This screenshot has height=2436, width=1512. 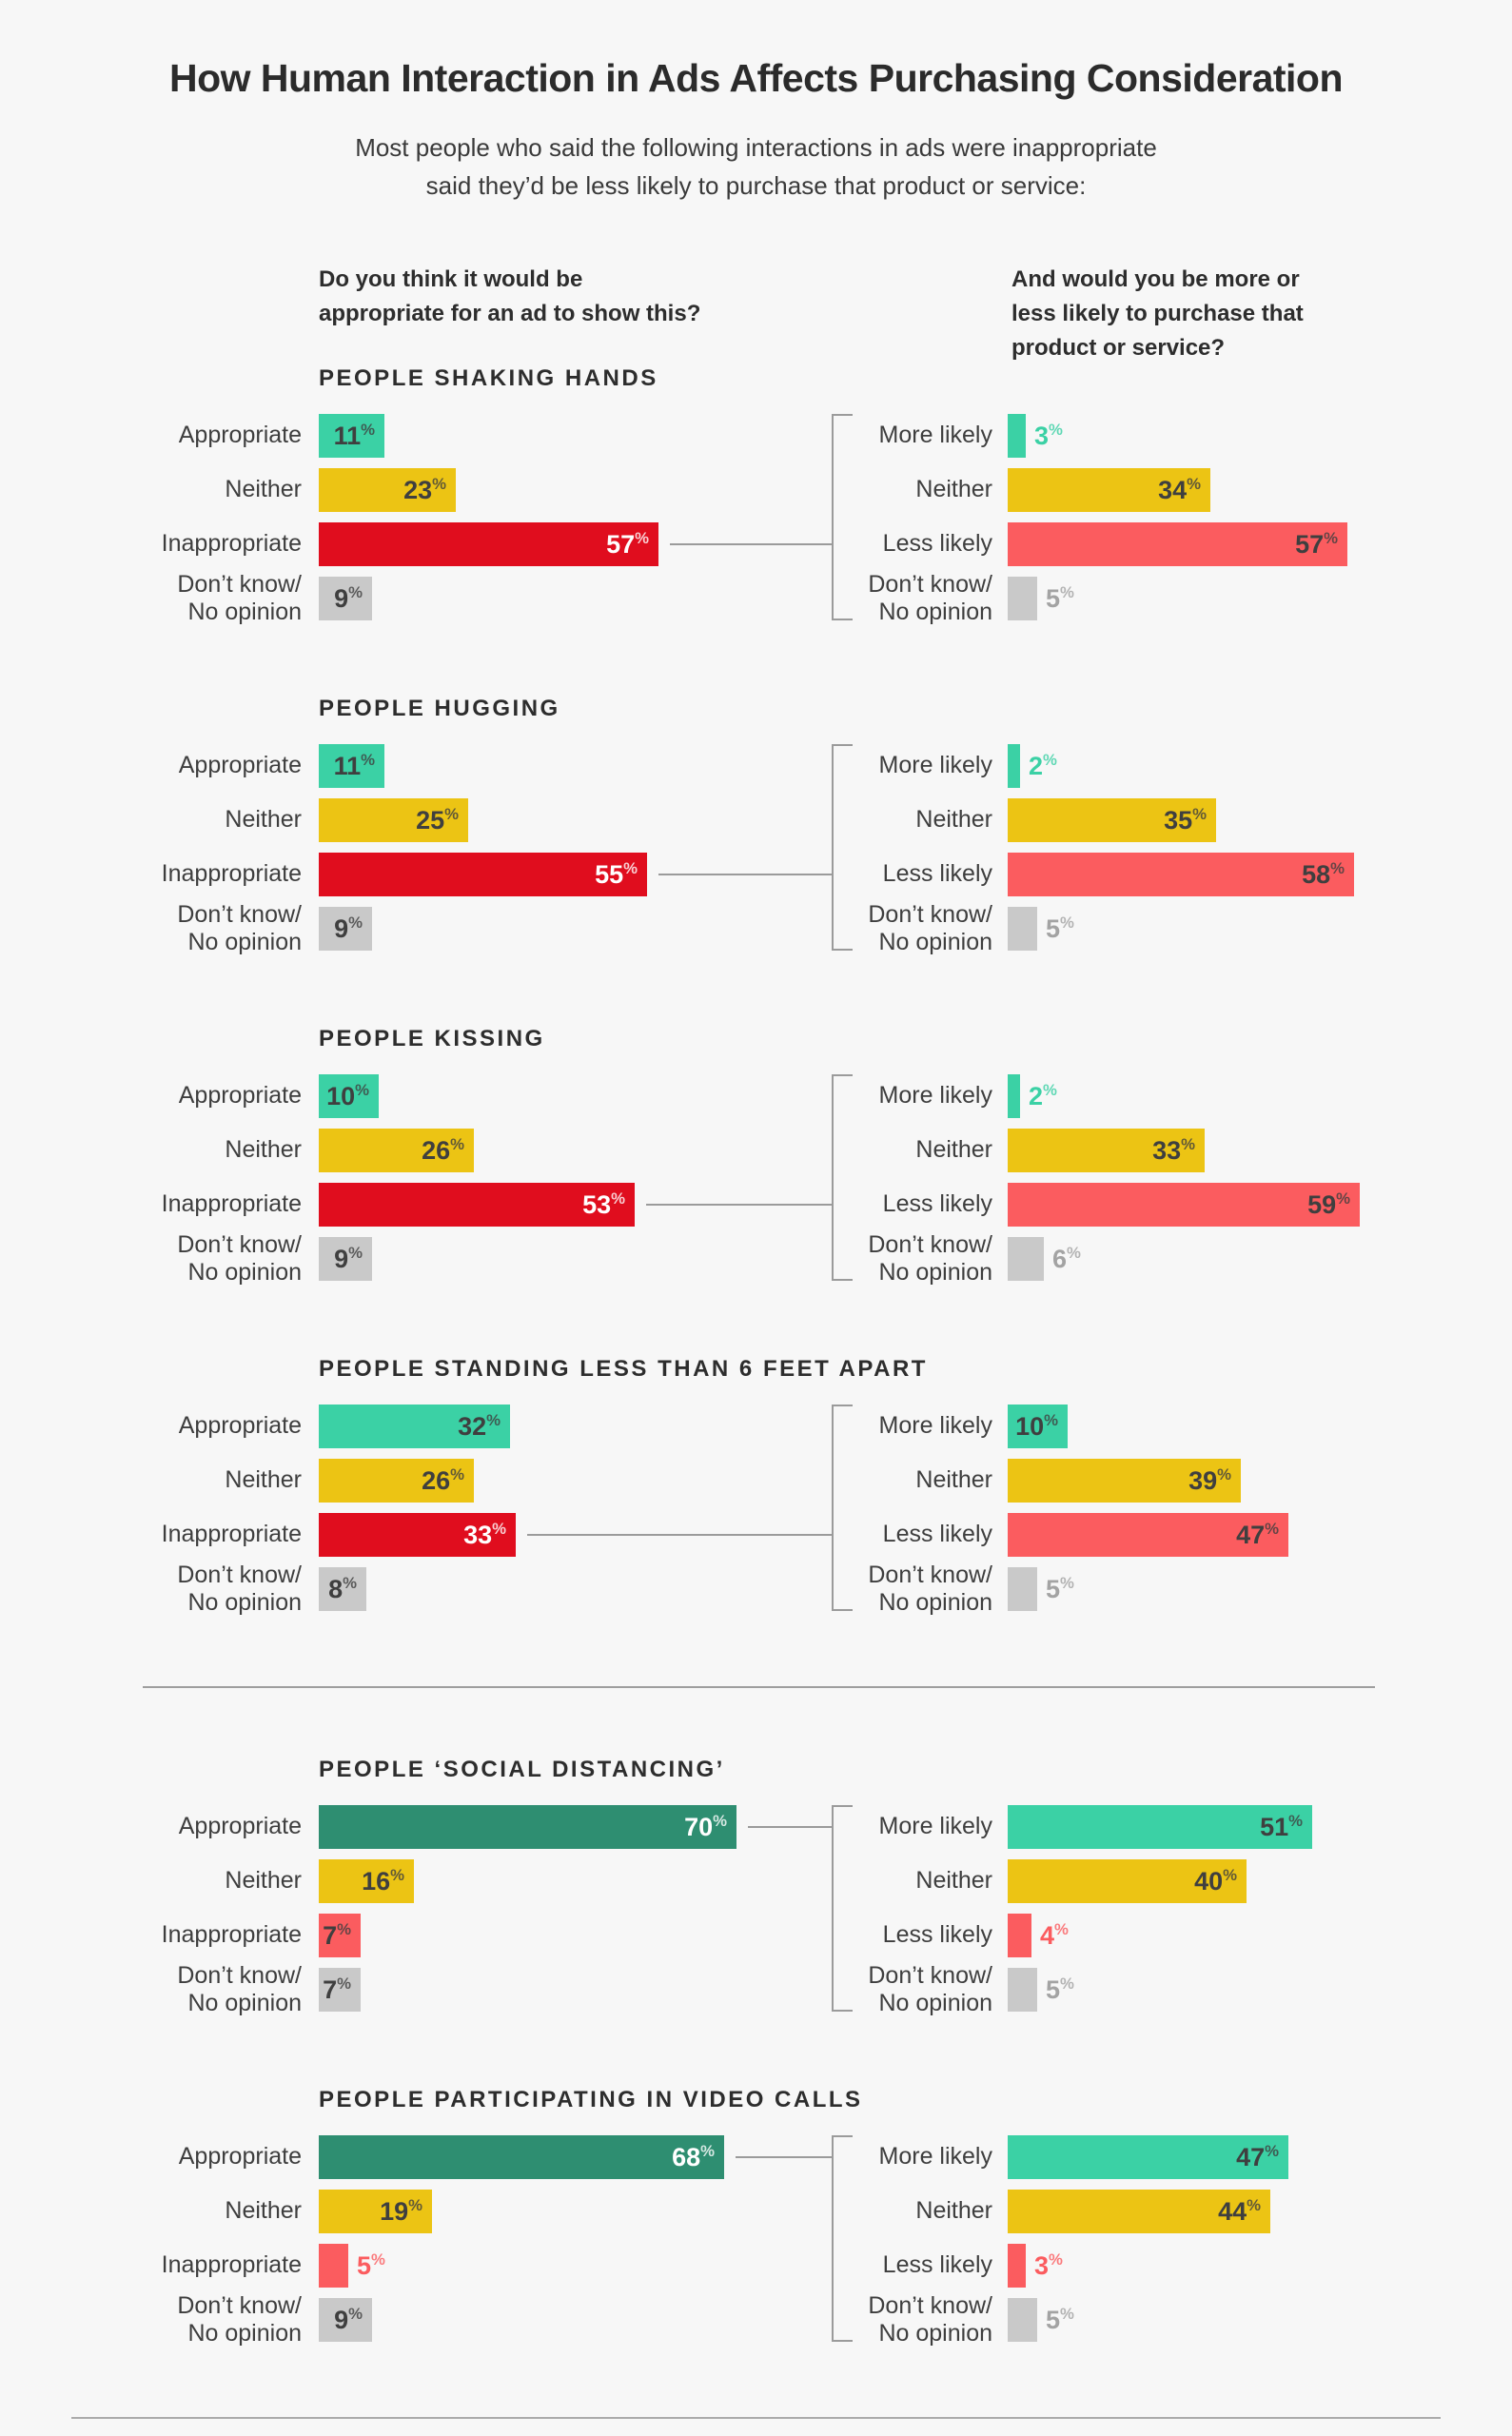 I want to click on bar-more-likely: 10%, so click(x=1038, y=1426).